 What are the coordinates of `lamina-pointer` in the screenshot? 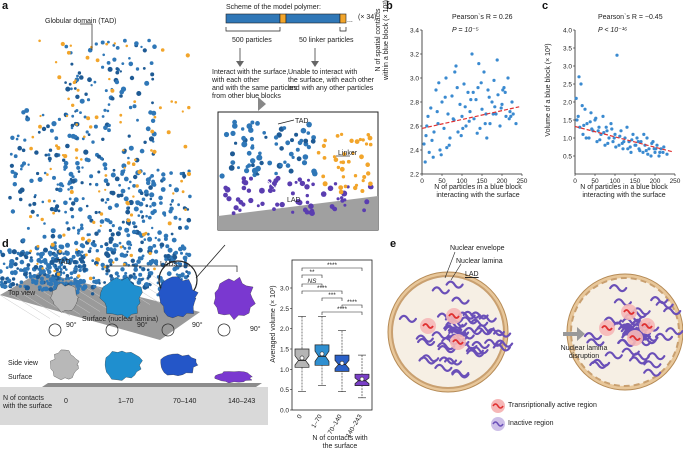 It's located at (456, 272).